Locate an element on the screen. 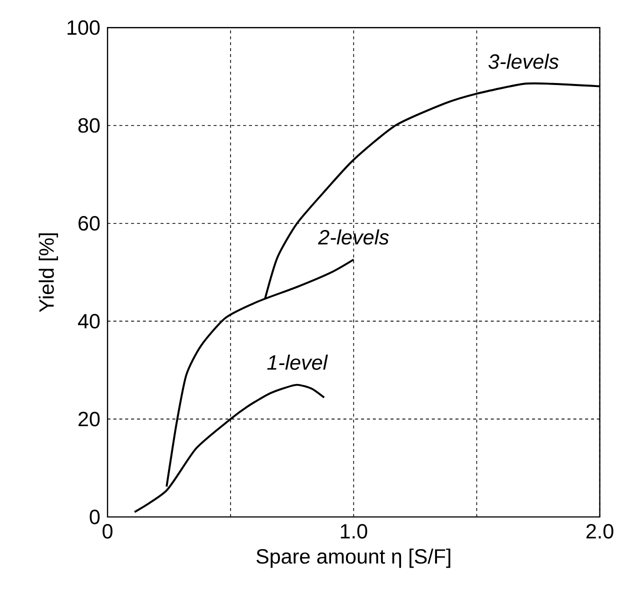  series-label: 2-levels is located at coordinates (353, 237).